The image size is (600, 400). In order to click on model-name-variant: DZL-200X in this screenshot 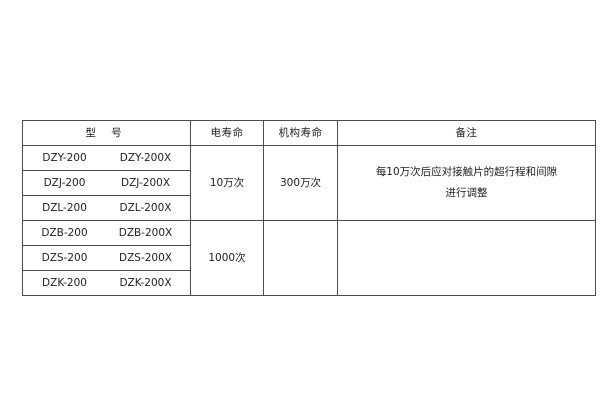, I will do `click(145, 207)`.